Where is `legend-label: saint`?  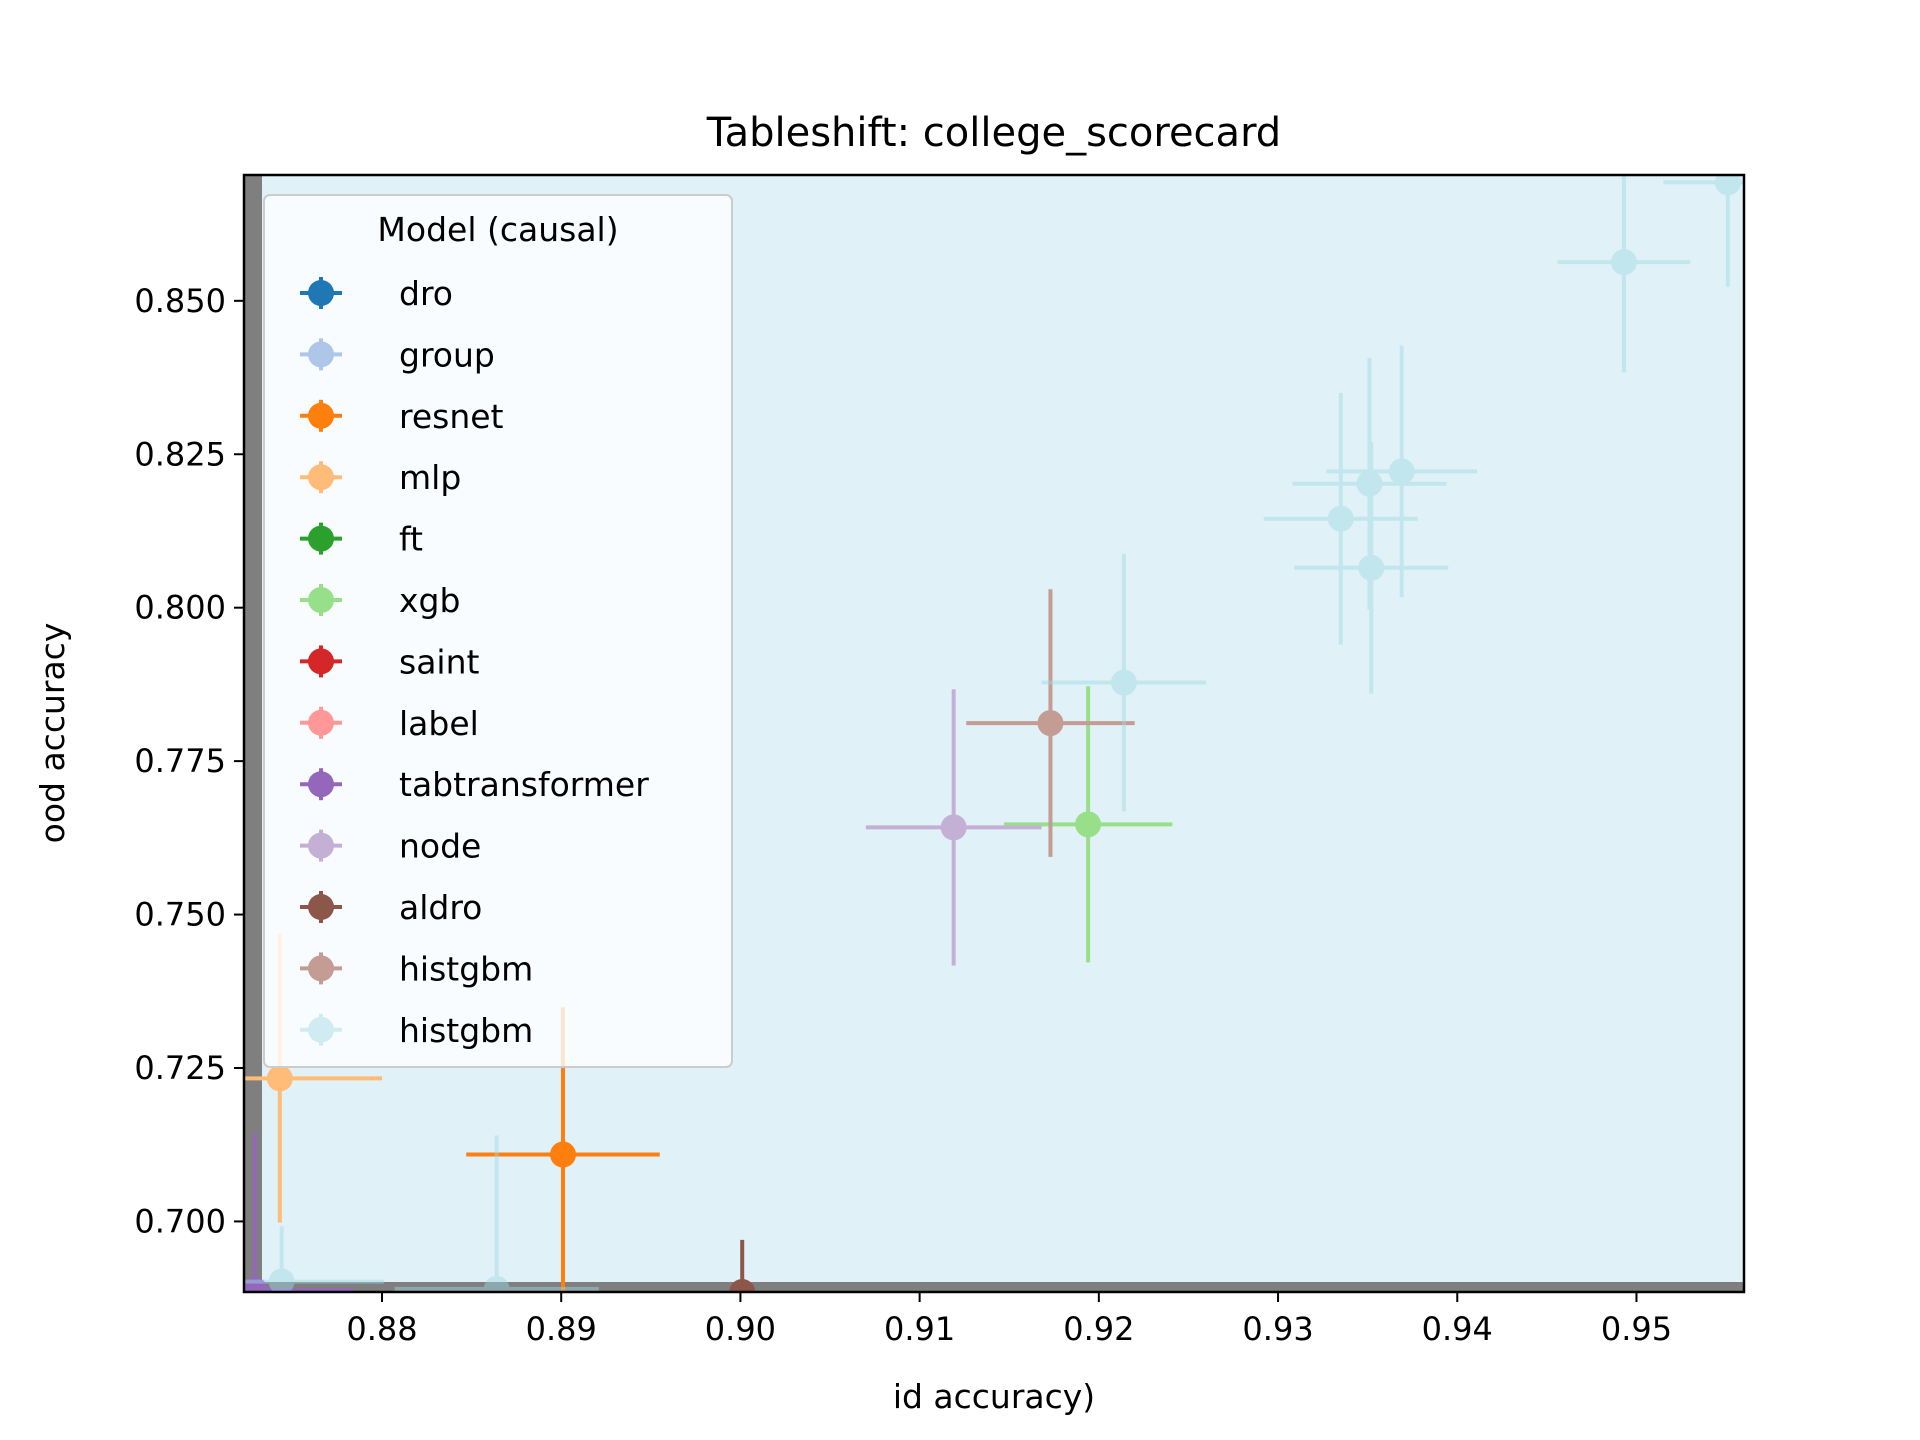 legend-label: saint is located at coordinates (439, 661).